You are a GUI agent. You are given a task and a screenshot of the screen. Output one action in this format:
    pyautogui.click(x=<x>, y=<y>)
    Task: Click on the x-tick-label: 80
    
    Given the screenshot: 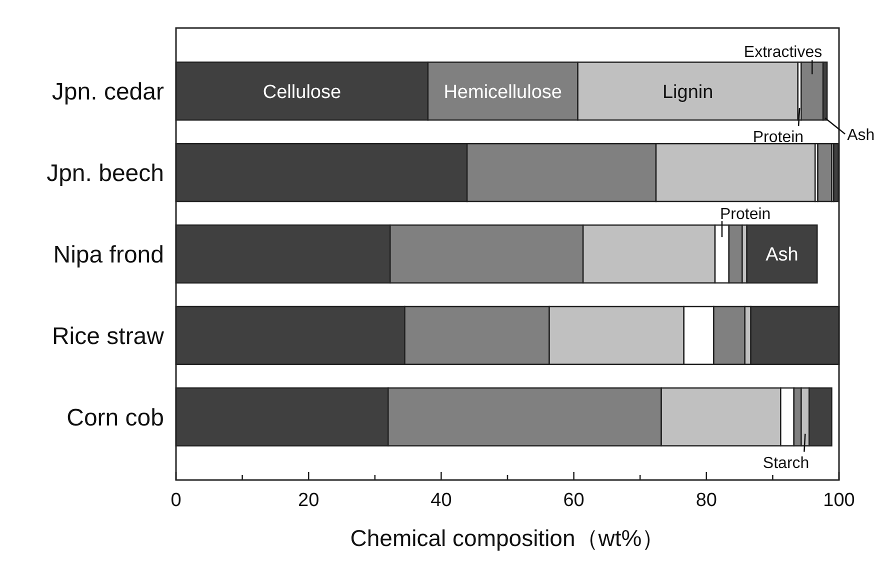 What is the action you would take?
    pyautogui.click(x=706, y=500)
    